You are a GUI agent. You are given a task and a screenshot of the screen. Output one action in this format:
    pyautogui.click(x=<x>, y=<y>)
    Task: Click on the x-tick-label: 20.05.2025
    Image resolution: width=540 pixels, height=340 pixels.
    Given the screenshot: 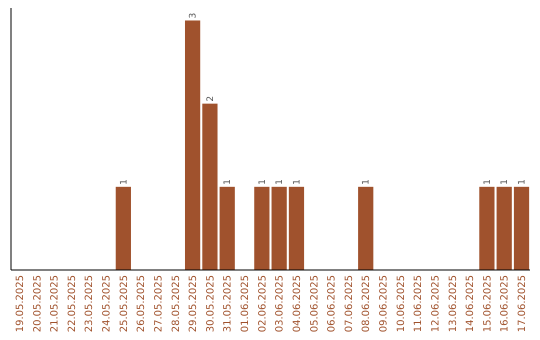 What is the action you would take?
    pyautogui.click(x=38, y=303)
    